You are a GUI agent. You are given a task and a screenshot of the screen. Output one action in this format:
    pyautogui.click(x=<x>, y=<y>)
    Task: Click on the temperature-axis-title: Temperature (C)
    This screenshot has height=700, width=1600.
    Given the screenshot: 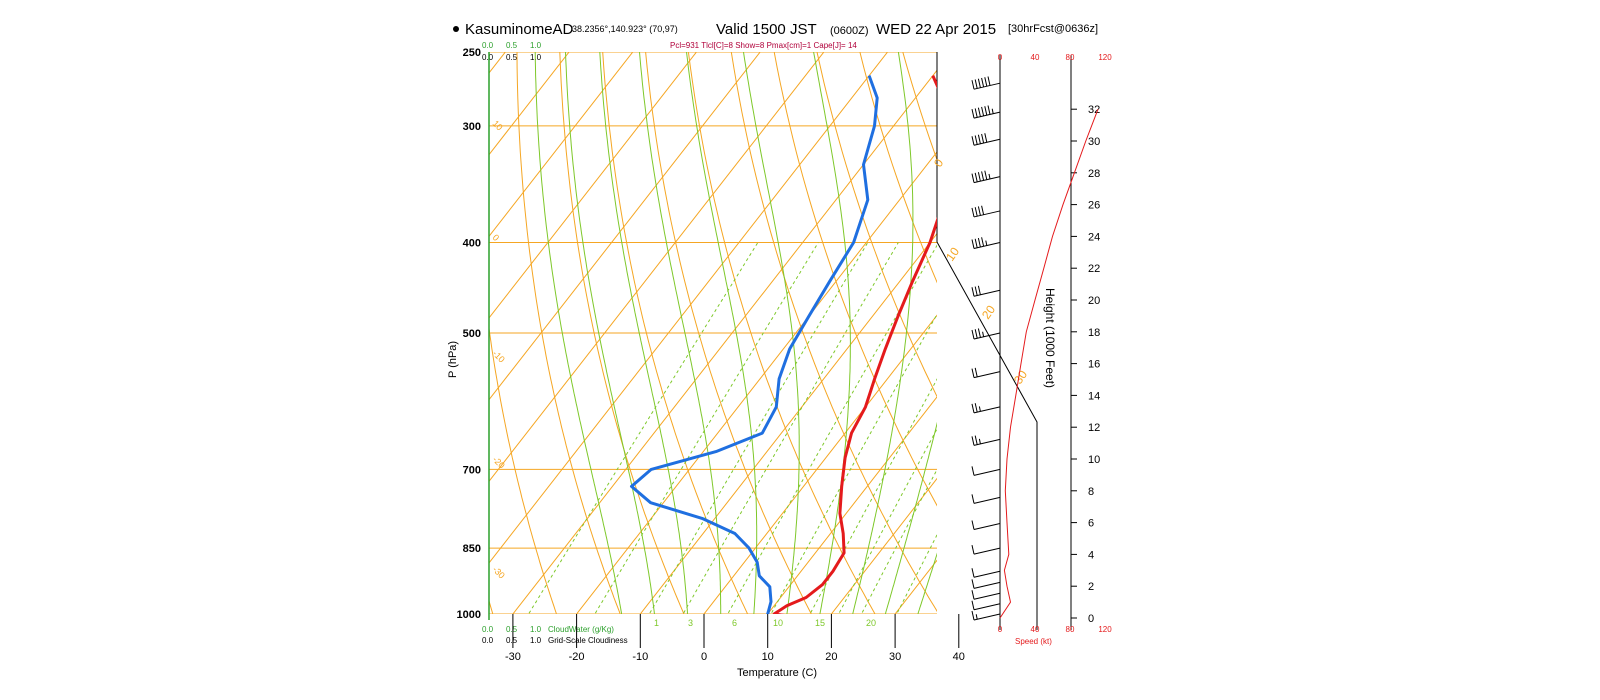 What is the action you would take?
    pyautogui.click(x=777, y=673)
    